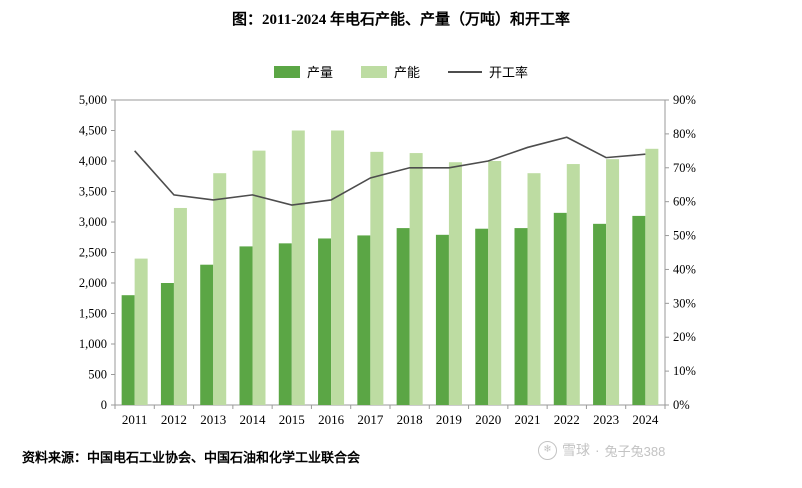  I want to click on left-axis-label: 4,000, so click(93, 161).